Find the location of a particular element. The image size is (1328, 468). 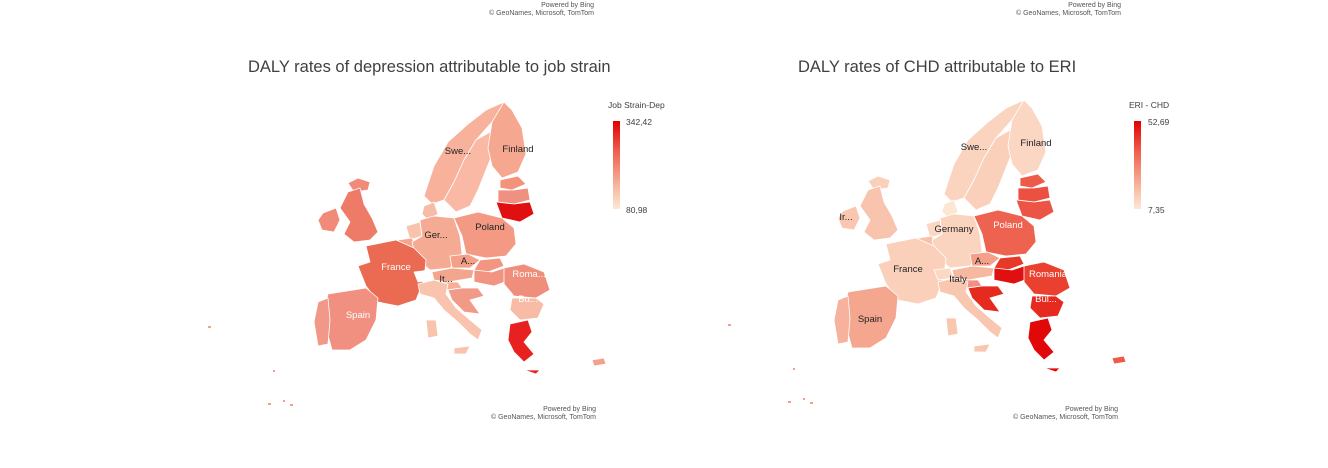

country-austria is located at coordinates (453, 275).